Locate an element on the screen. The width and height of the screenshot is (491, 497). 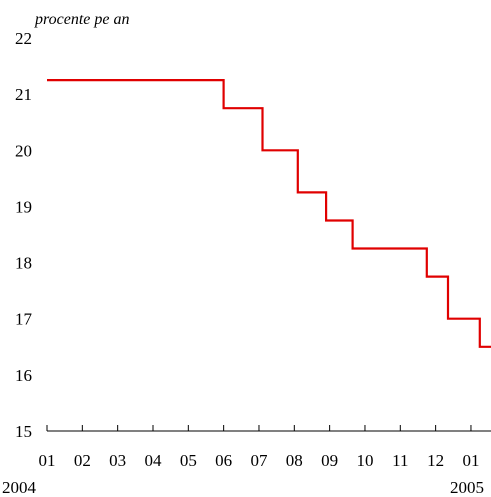
x-tick-label-05: 05 is located at coordinates (188, 460).